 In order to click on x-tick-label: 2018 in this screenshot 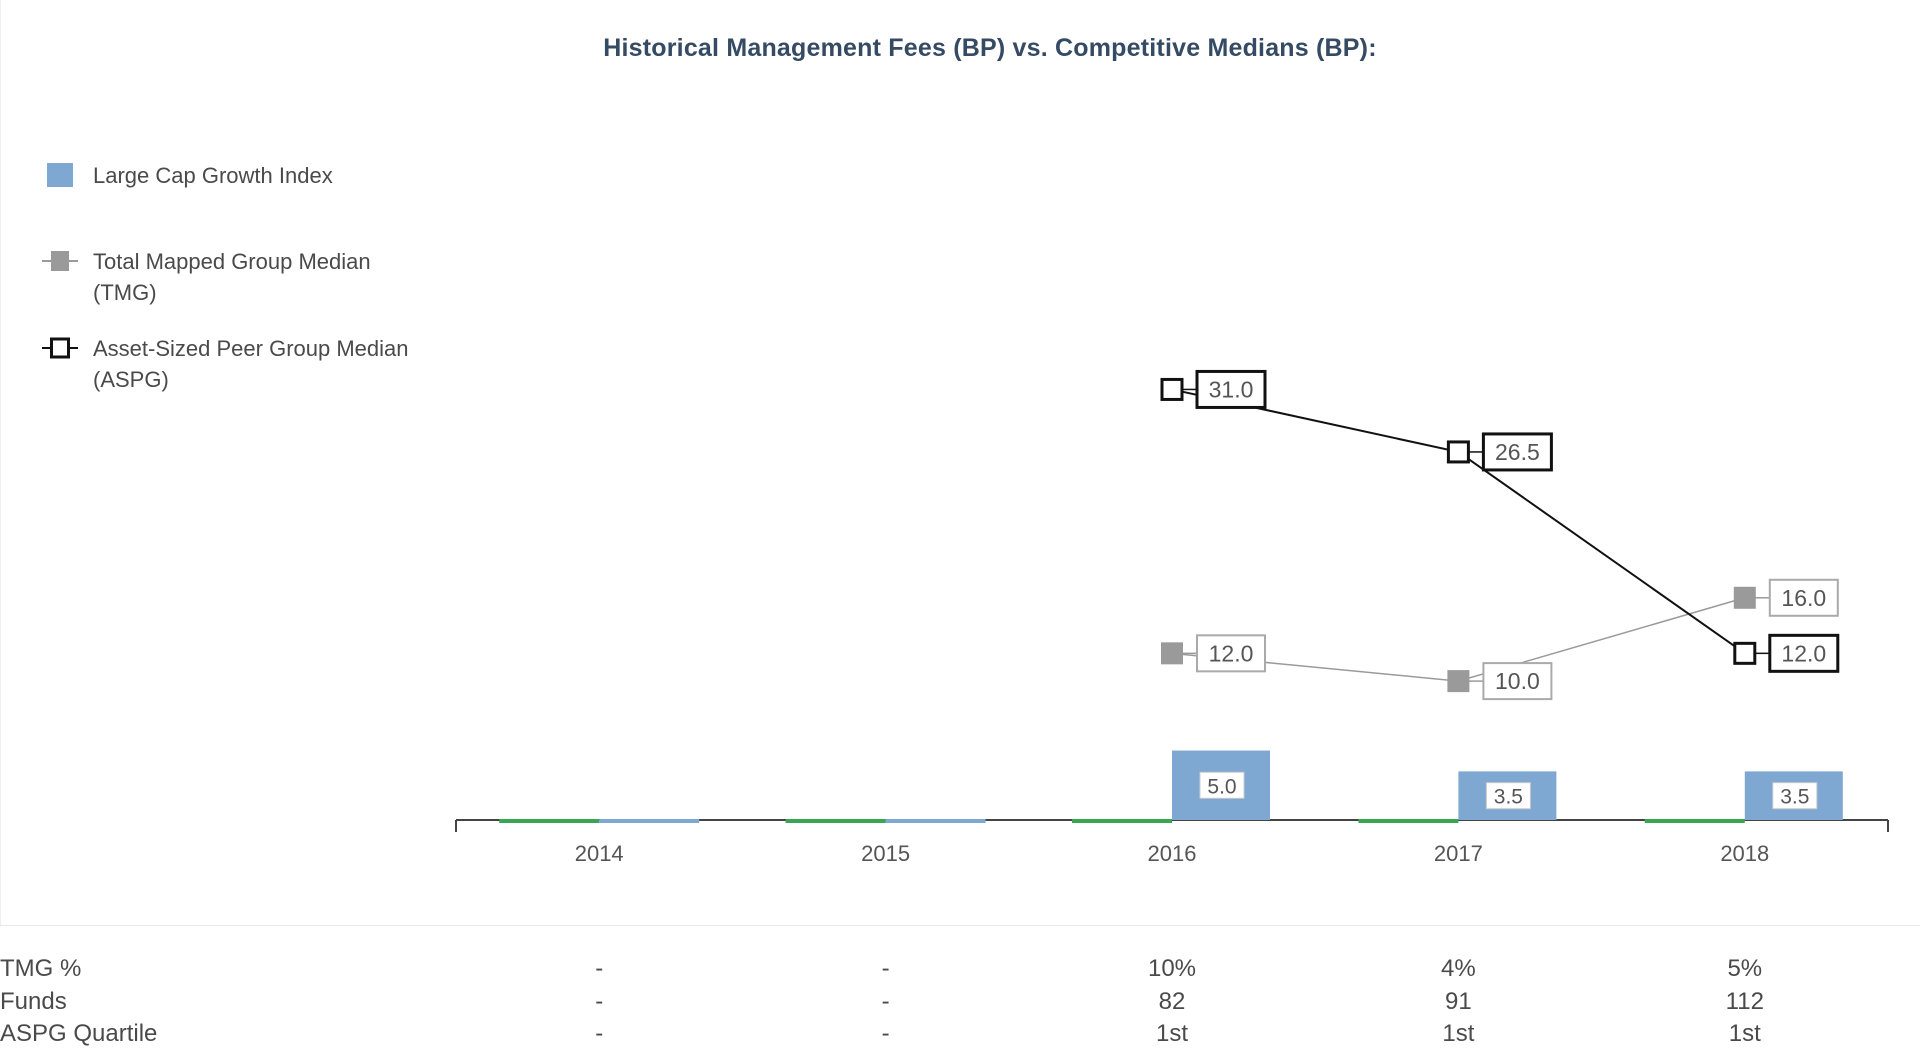, I will do `click(1744, 853)`.